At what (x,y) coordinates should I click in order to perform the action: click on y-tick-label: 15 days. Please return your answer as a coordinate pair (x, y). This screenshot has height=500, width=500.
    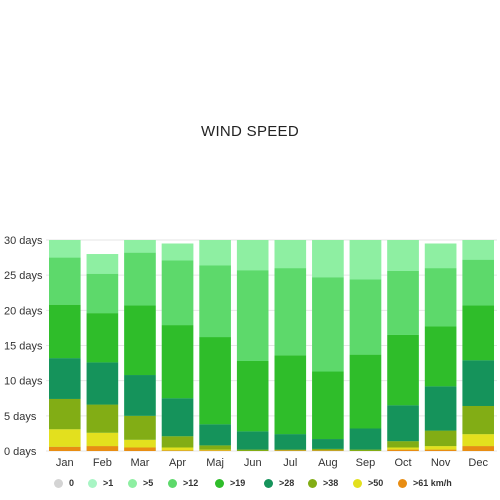
    Looking at the image, I should click on (23, 347).